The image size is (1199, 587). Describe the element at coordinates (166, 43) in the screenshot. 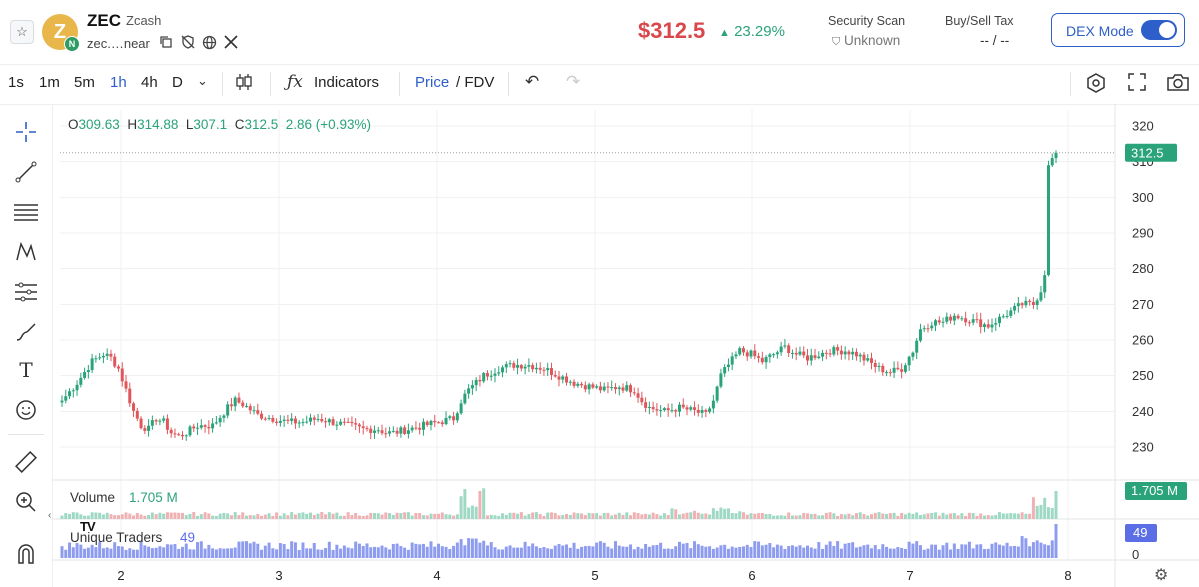

I see `copy-icon` at that location.